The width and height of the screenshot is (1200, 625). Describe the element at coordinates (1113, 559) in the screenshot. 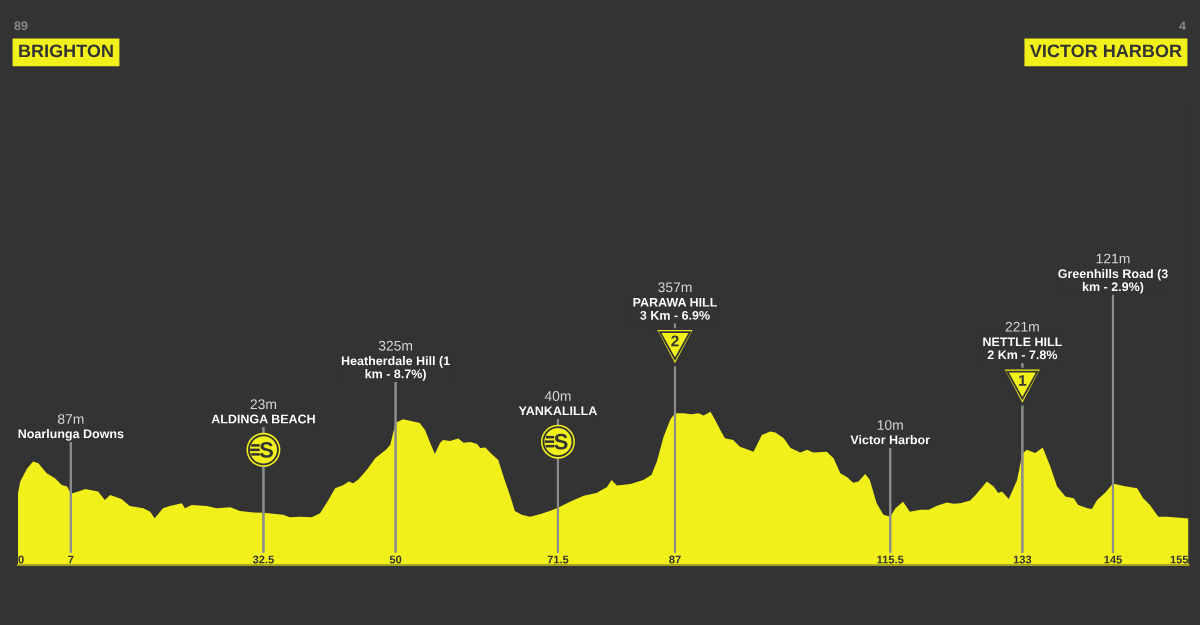

I see `x-tick-label: 145` at that location.